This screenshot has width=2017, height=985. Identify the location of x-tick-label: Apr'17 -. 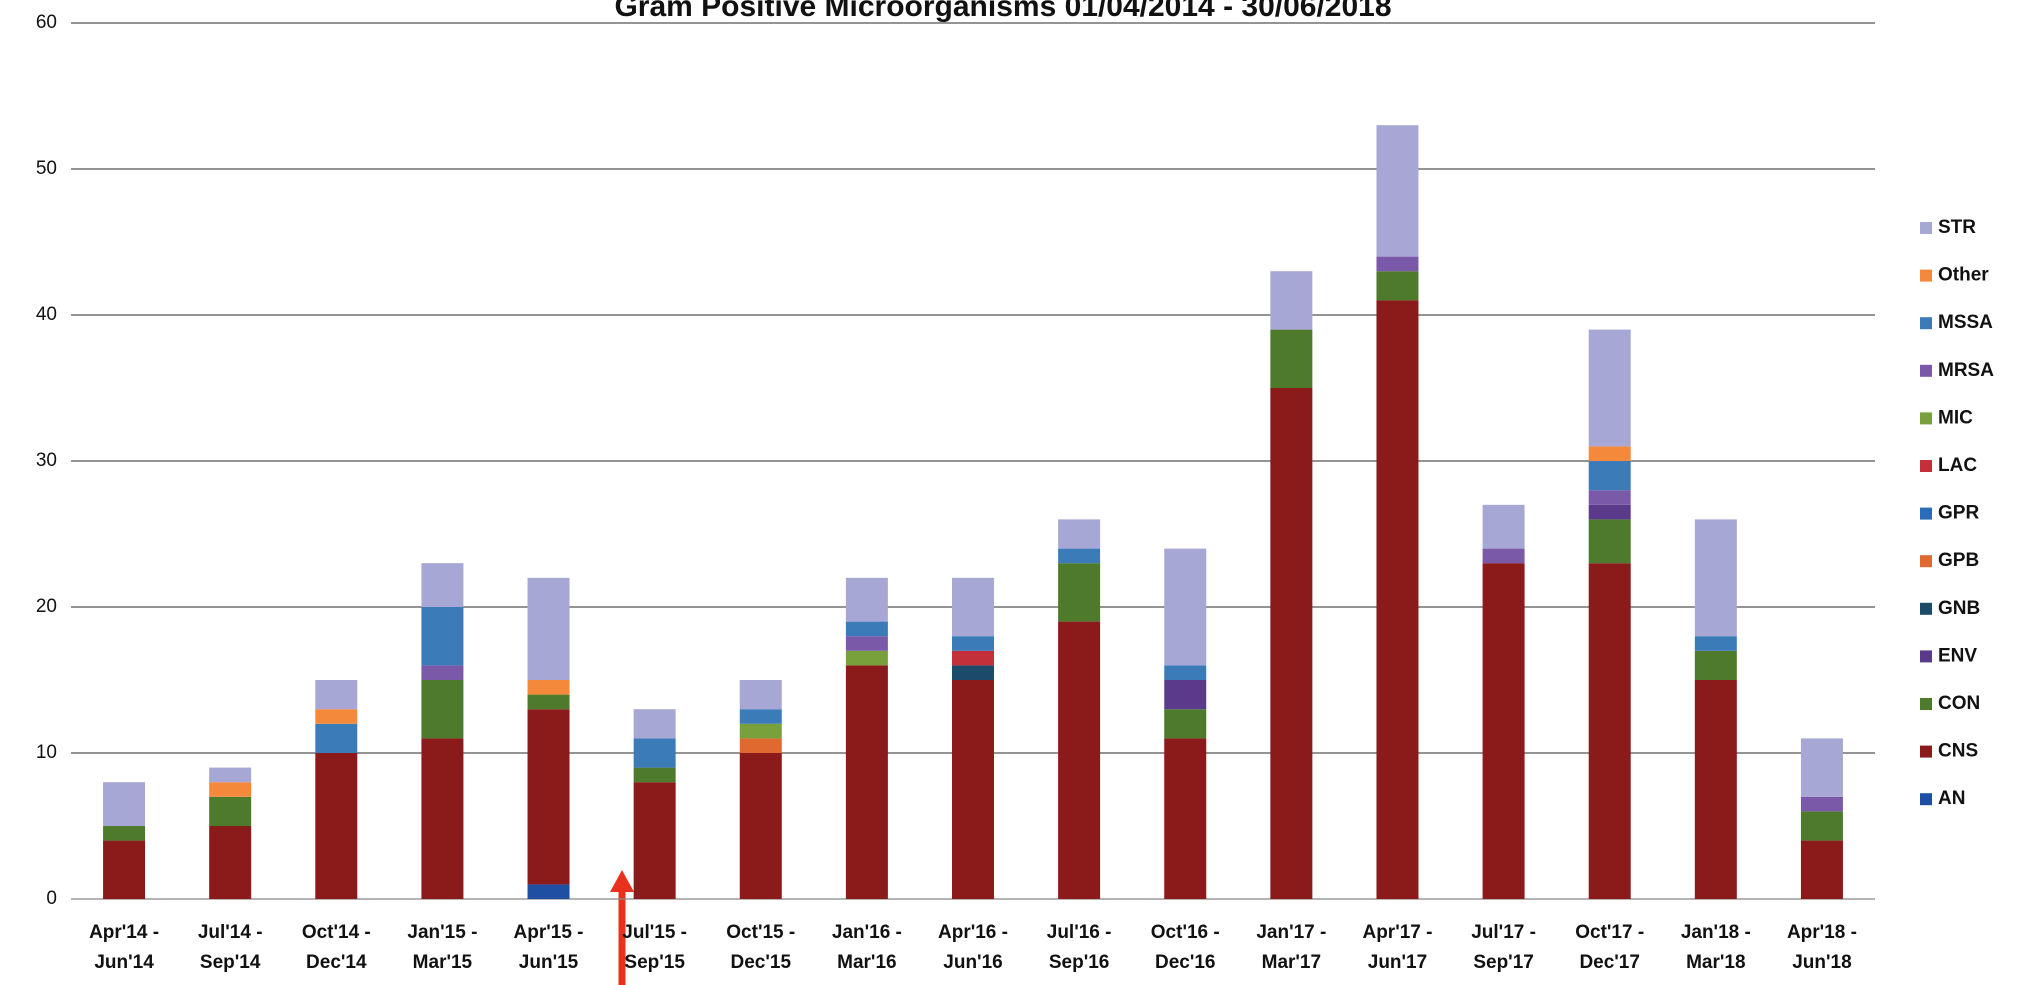
(1397, 932).